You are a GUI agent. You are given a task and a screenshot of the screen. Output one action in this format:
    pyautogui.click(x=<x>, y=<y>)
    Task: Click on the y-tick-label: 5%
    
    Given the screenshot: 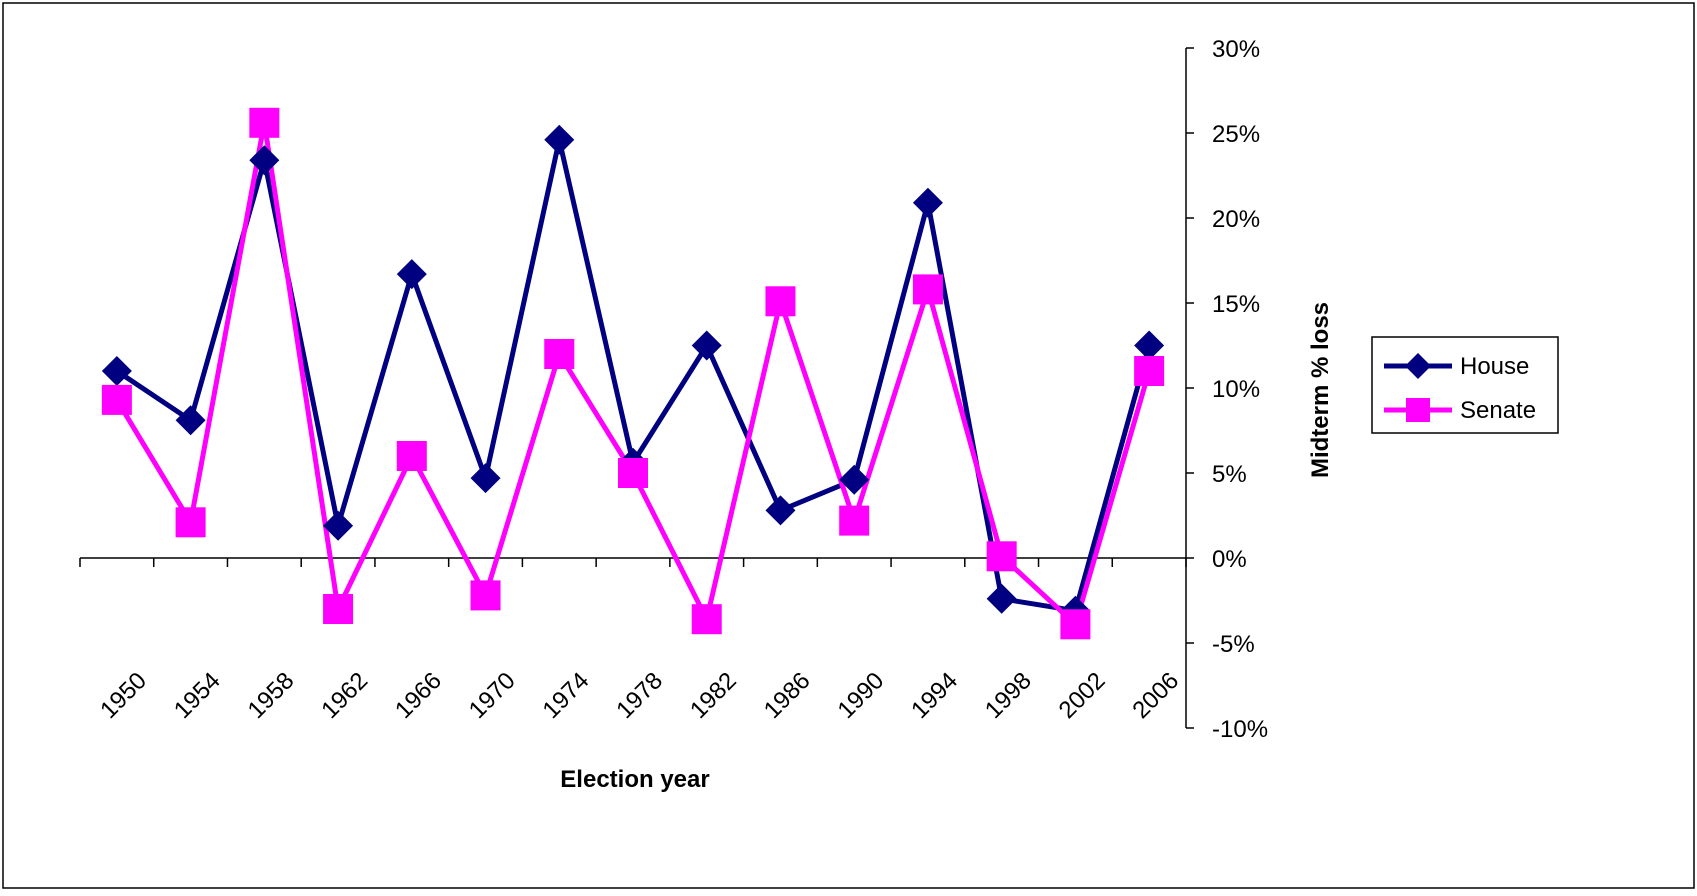 What is the action you would take?
    pyautogui.click(x=1229, y=474)
    